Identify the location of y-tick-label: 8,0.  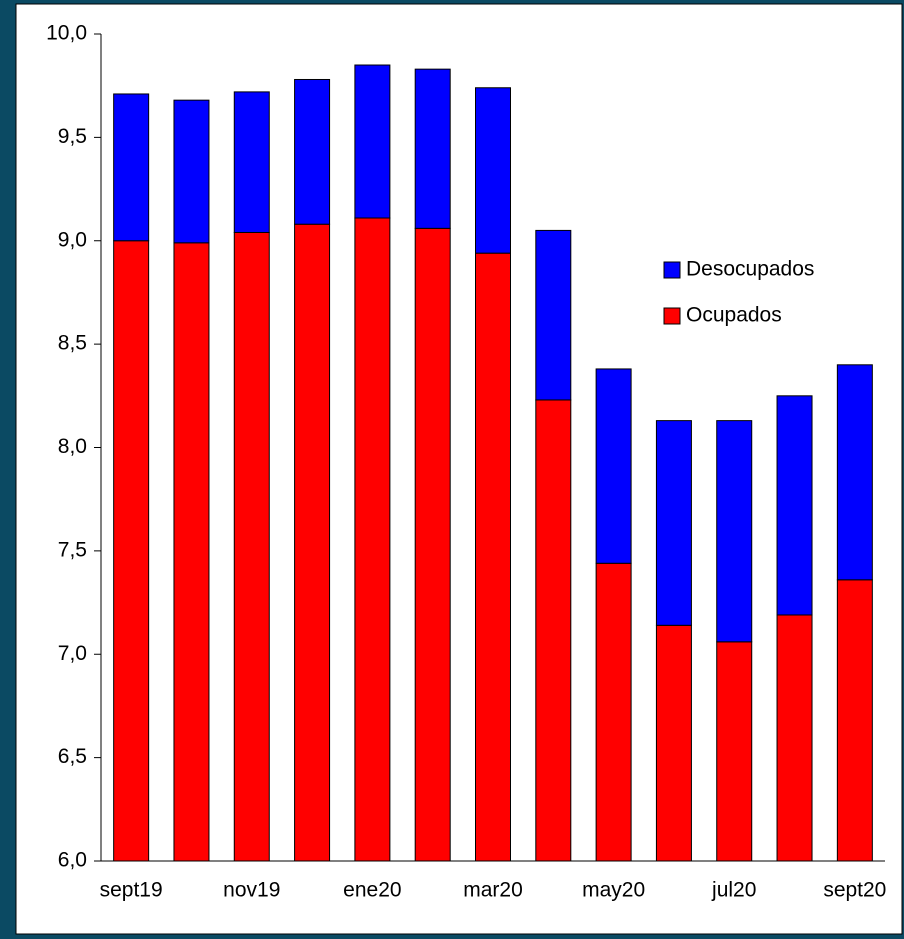
(72, 446).